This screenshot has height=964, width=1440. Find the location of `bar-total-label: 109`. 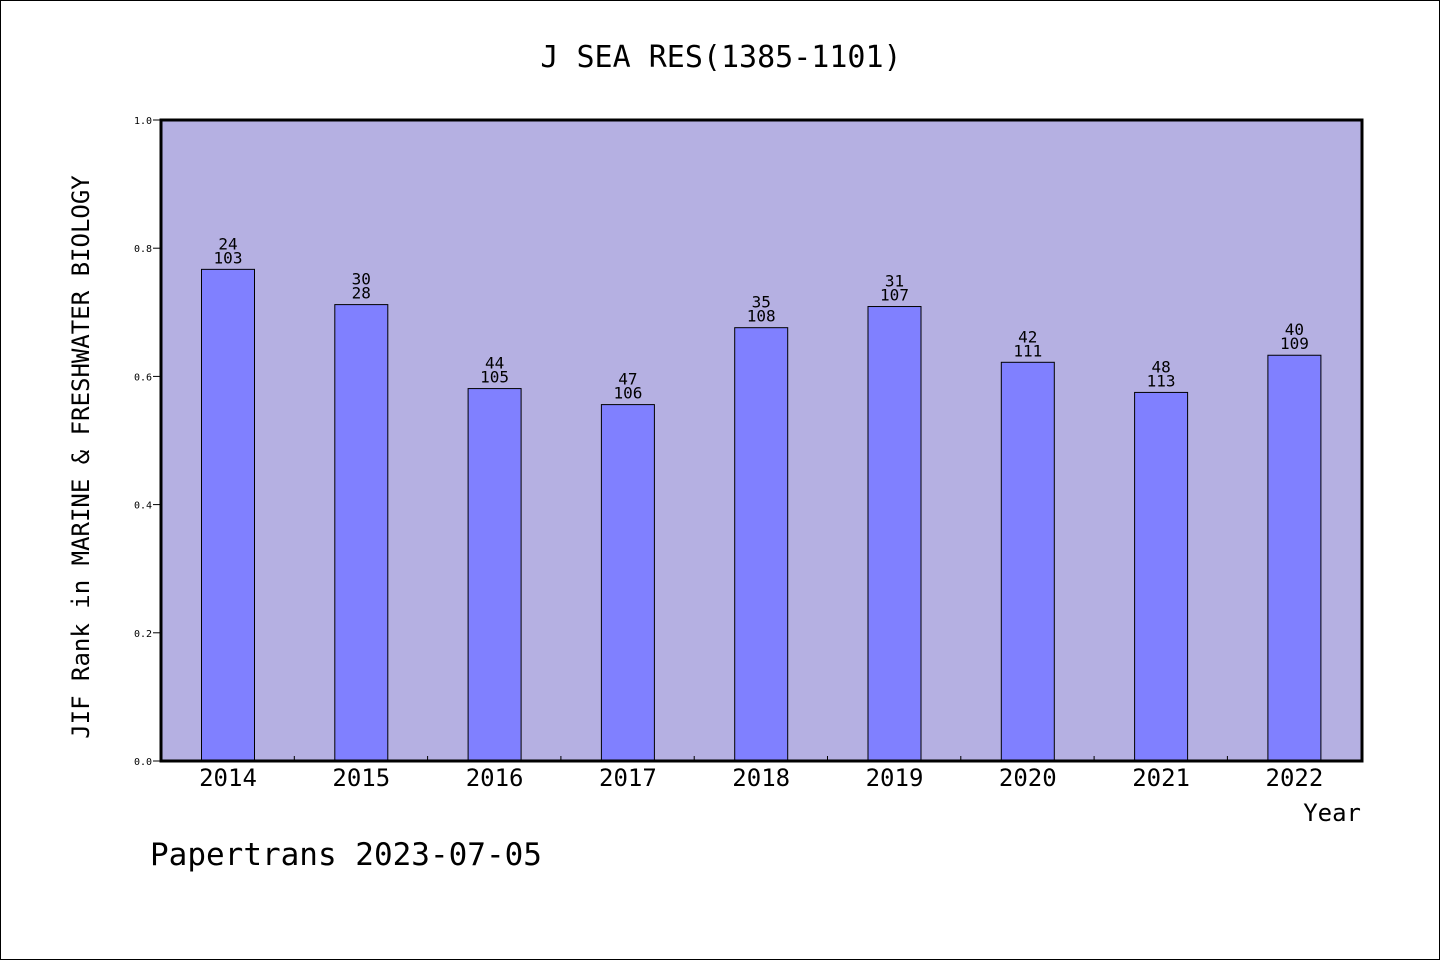

bar-total-label: 109 is located at coordinates (1294, 343).